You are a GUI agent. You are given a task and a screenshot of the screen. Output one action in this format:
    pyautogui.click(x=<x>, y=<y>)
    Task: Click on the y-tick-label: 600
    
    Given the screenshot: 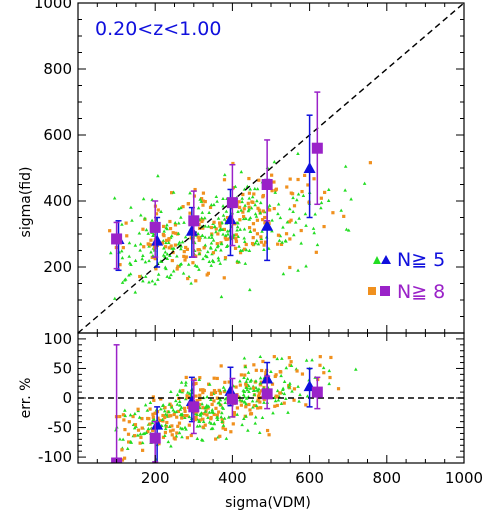 What is the action you would take?
    pyautogui.click(x=57, y=135)
    